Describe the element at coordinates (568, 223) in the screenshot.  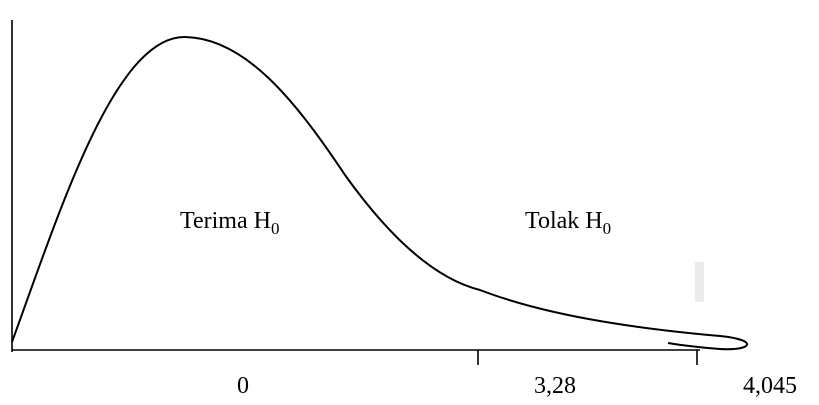
I see `reject-region-label: Tolak H0` at that location.